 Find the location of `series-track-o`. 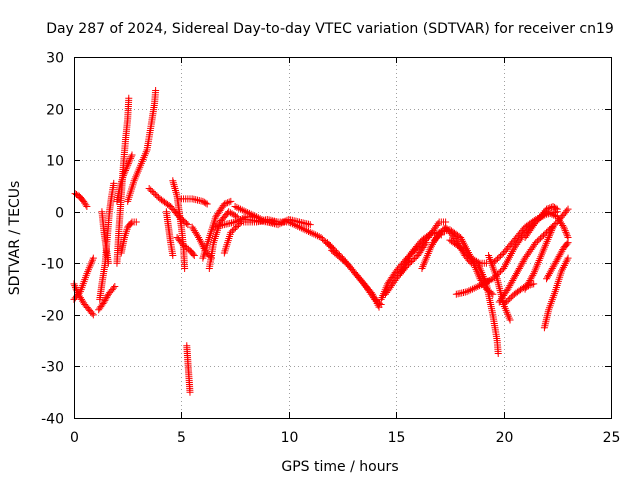

series-track-o is located at coordinates (188, 369).